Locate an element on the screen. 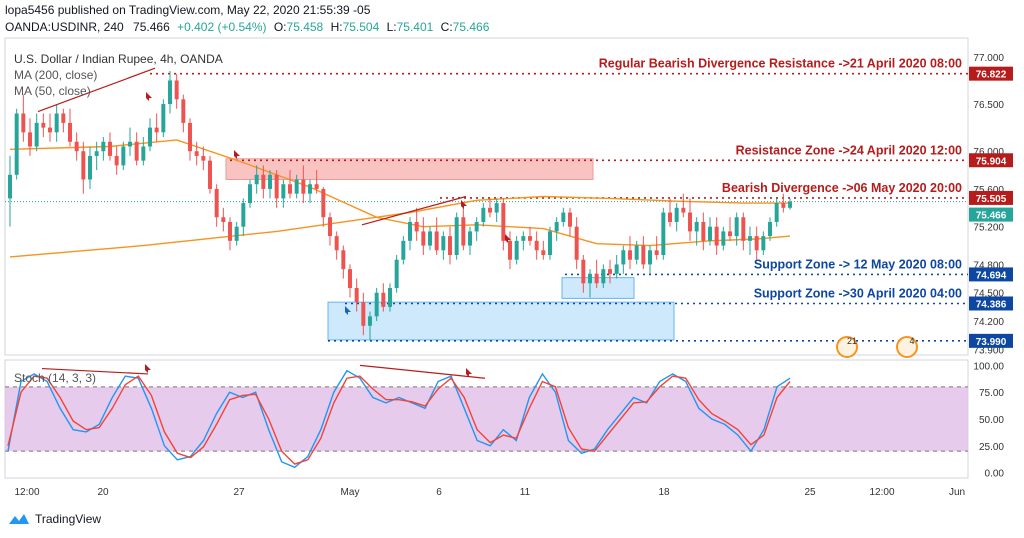  open-value: 75.458 is located at coordinates (305, 27).